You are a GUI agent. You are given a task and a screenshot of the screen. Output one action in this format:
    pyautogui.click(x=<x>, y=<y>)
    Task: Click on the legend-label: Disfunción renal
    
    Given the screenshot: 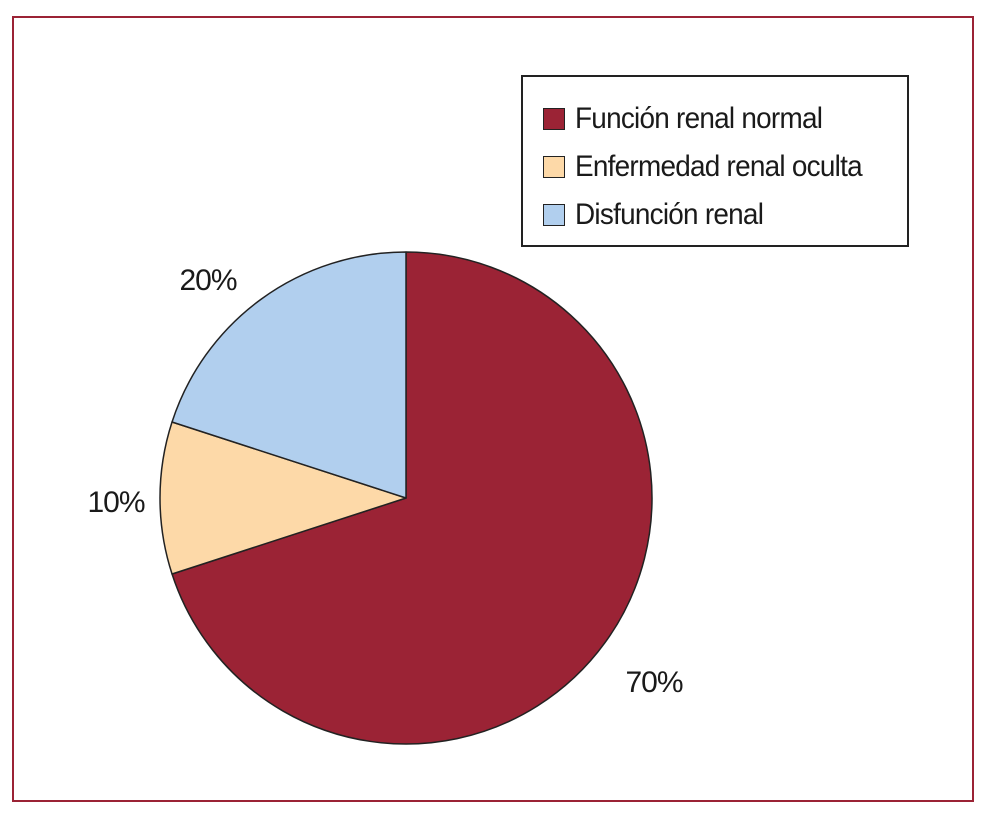 What is the action you would take?
    pyautogui.click(x=669, y=214)
    